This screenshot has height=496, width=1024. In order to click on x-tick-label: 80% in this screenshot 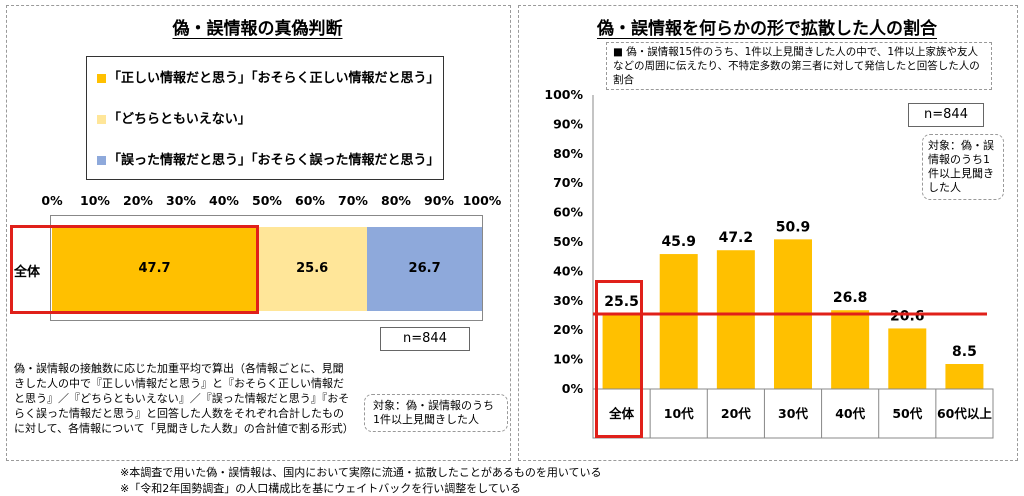, I will do `click(396, 200)`.